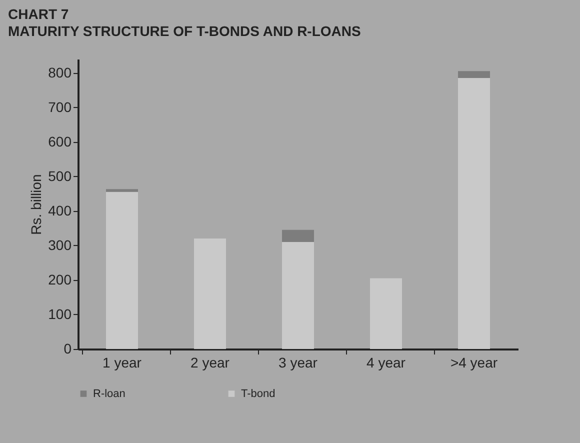  What do you see at coordinates (60, 210) in the screenshot?
I see `y-tick-label: 400` at bounding box center [60, 210].